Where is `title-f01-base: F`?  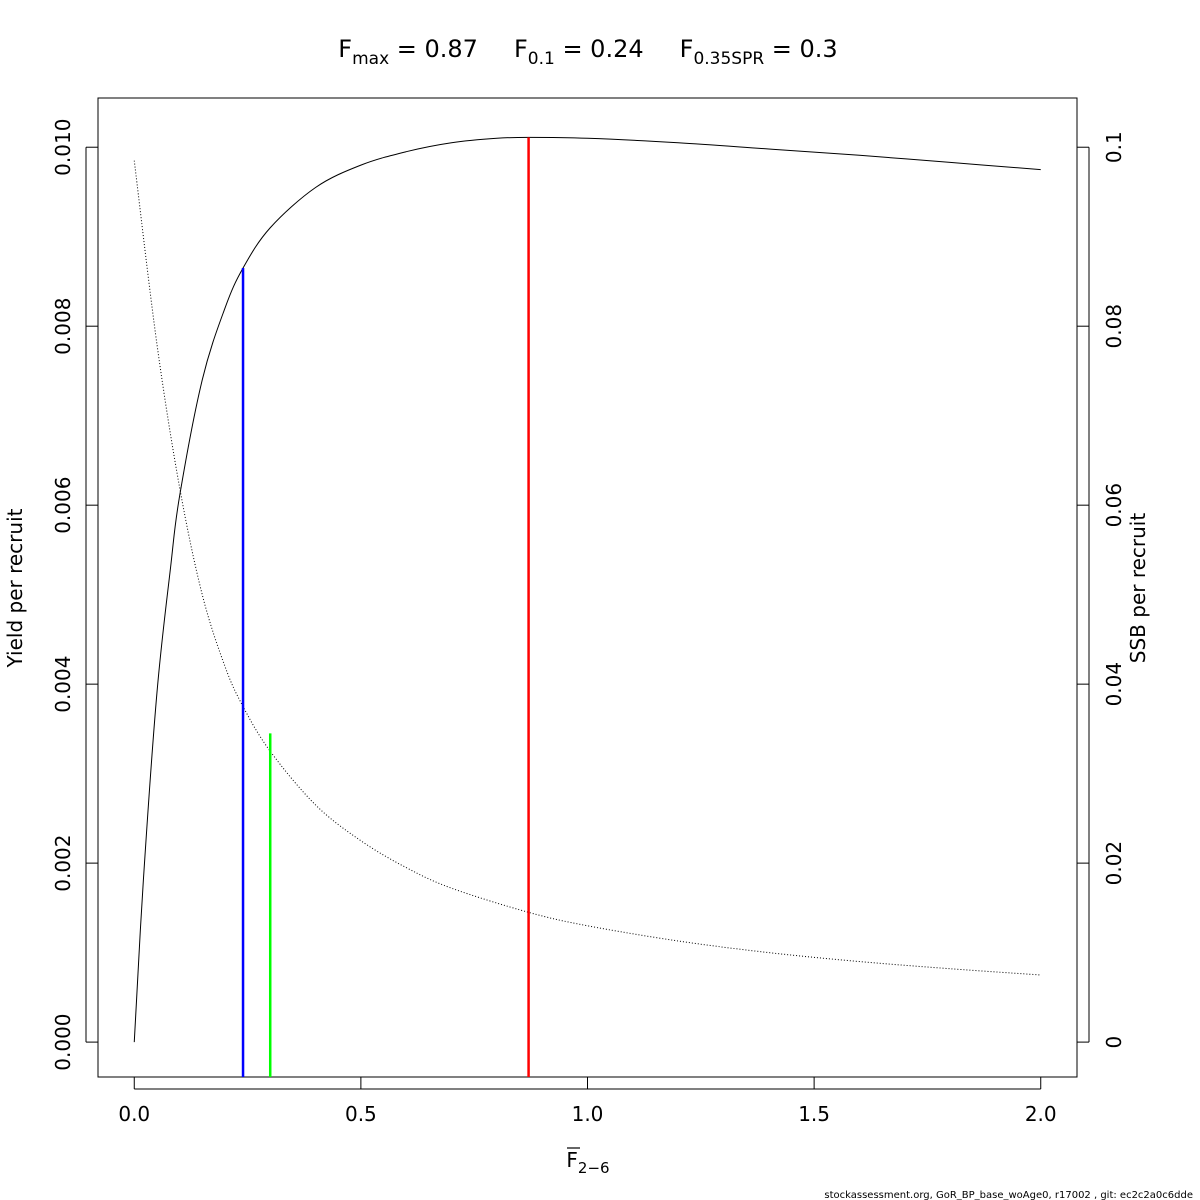
title-f01-base: F is located at coordinates (521, 49).